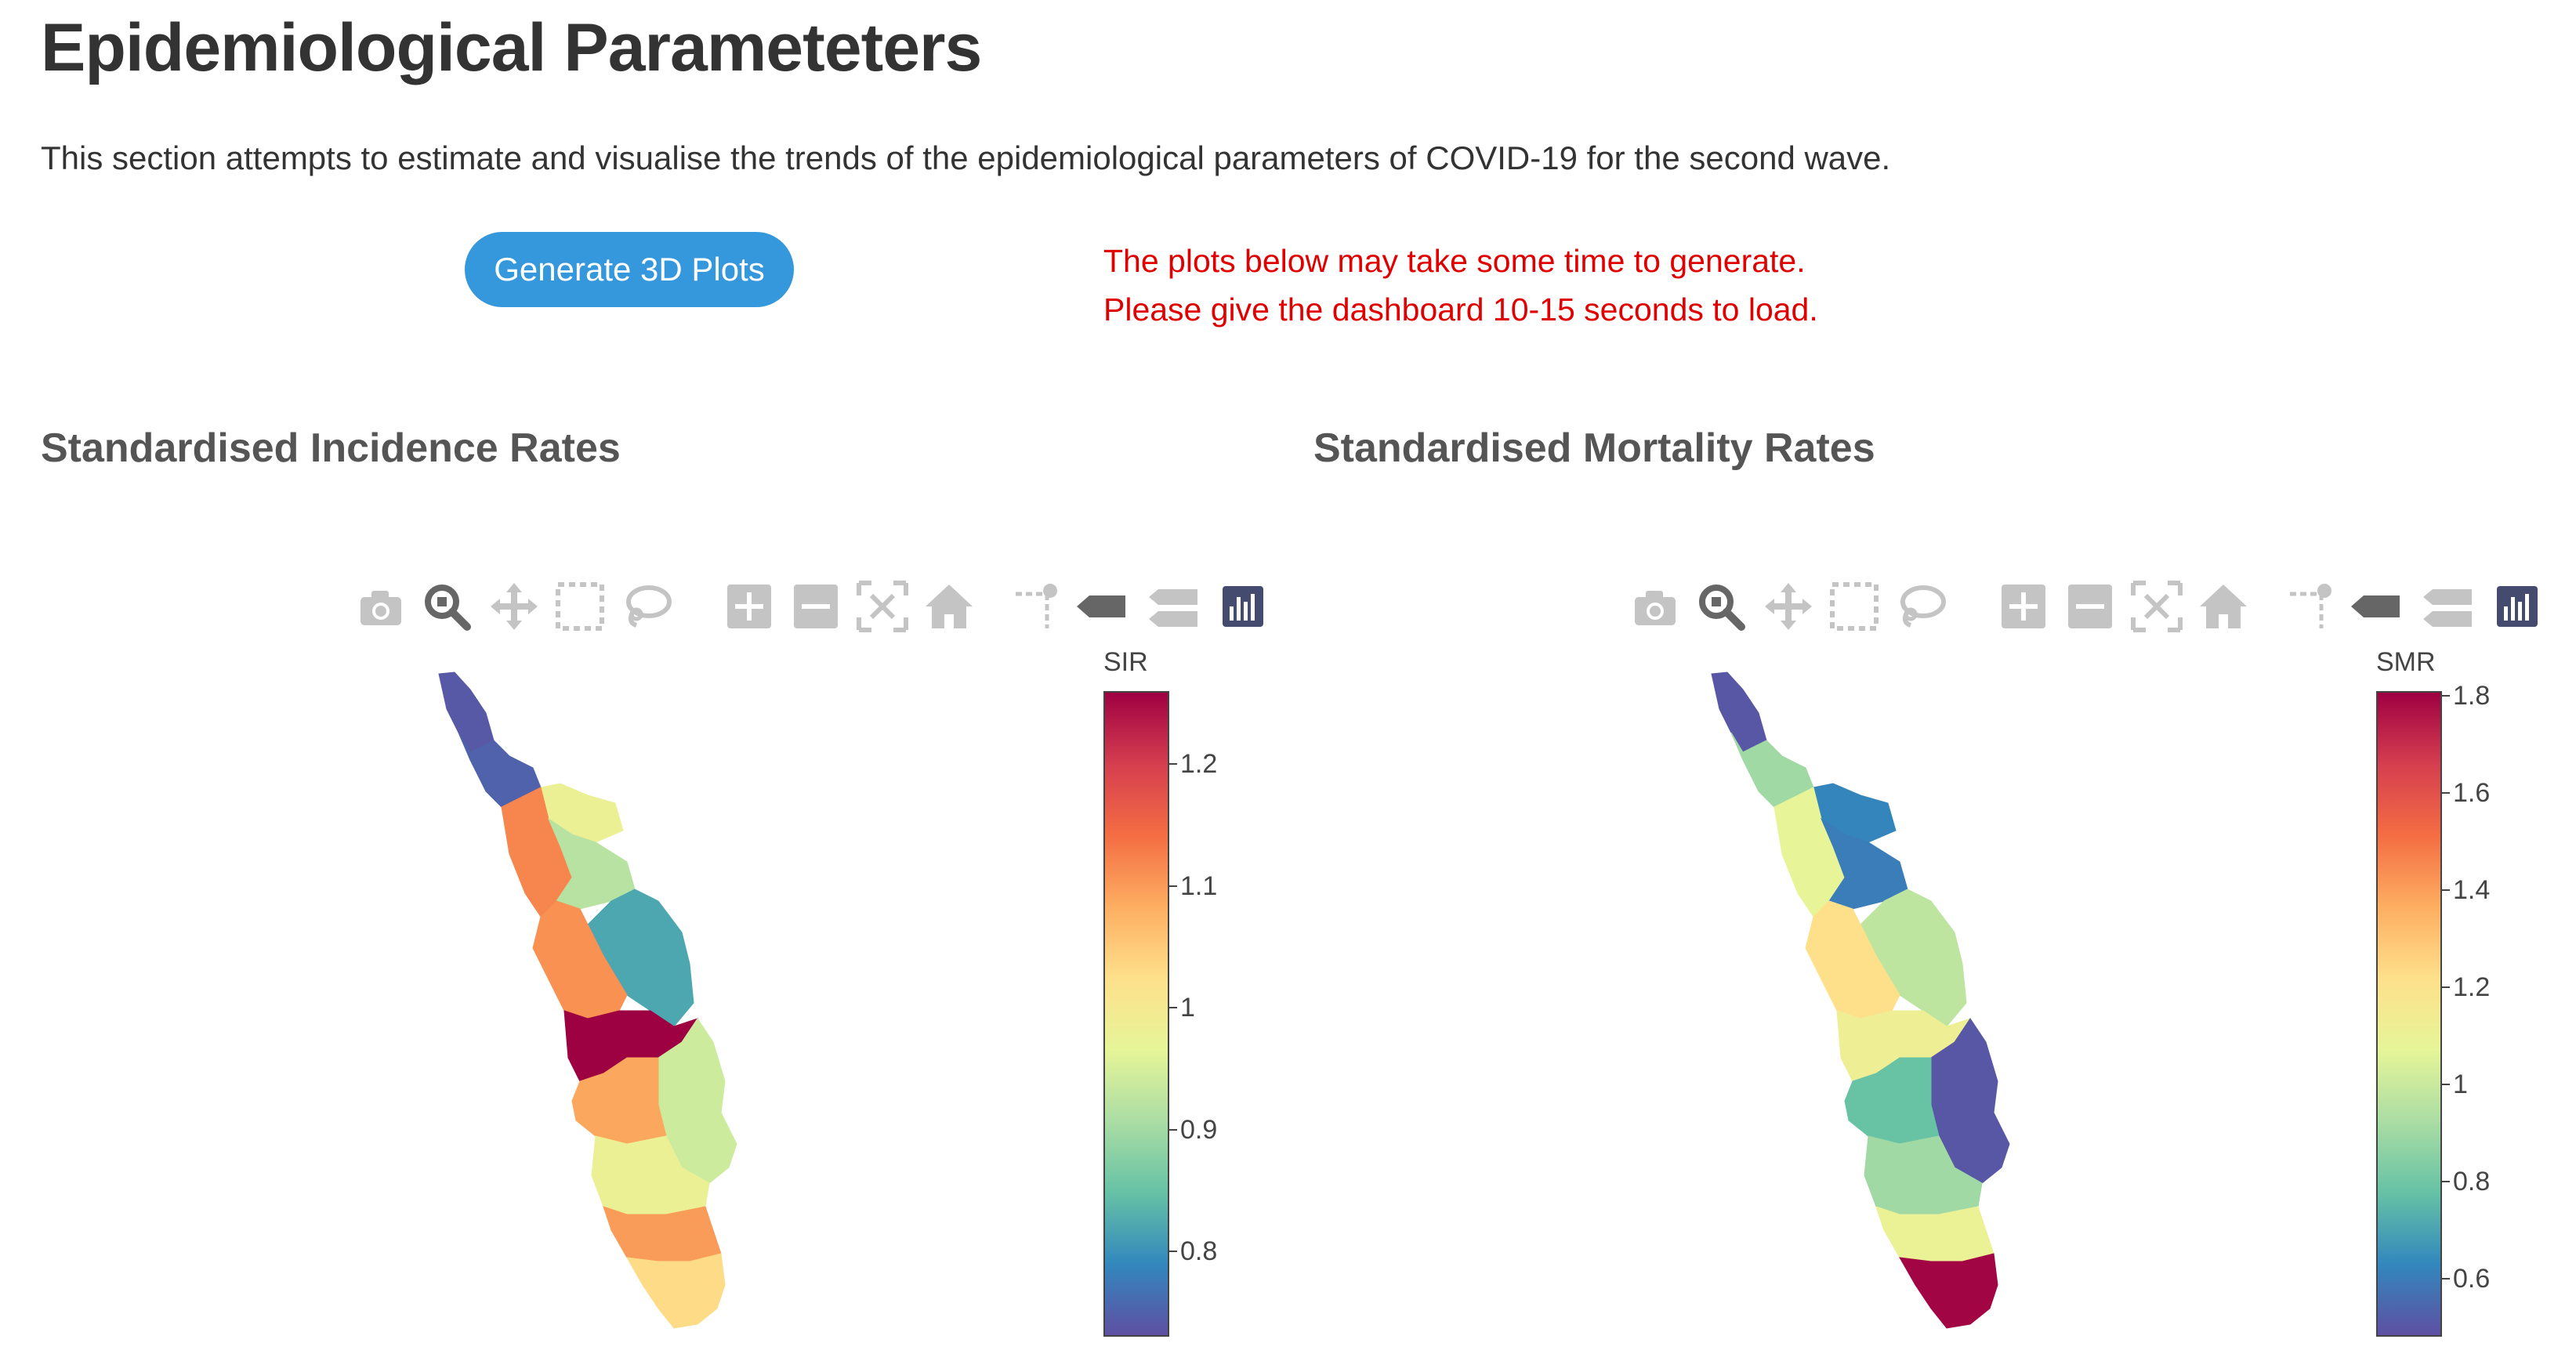  I want to click on sir-colorbar, so click(1136, 1014).